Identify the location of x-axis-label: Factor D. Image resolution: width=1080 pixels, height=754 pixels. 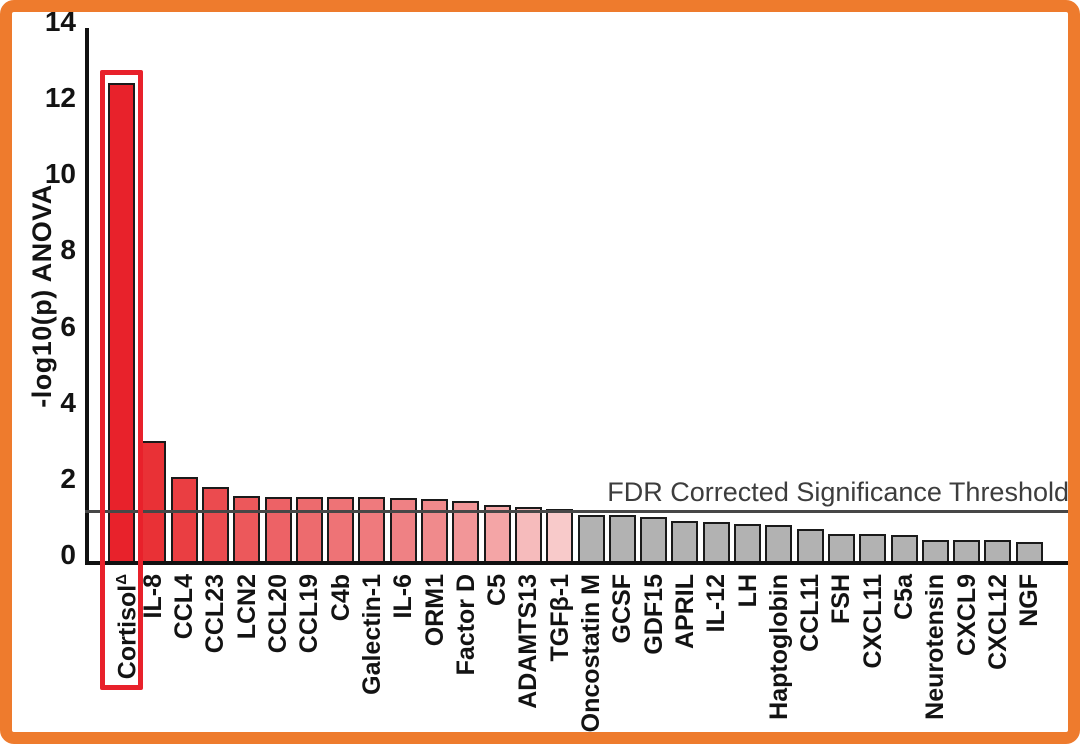
(465, 625).